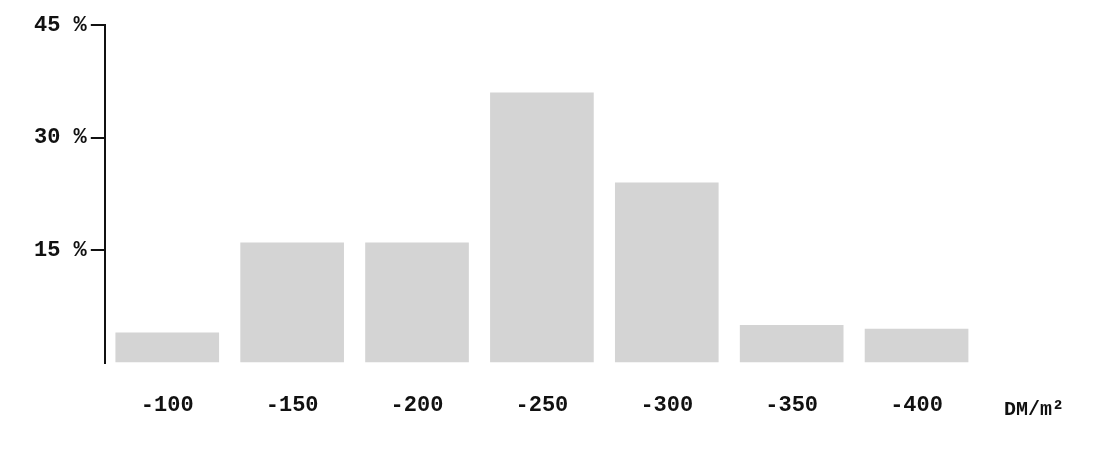 This screenshot has height=454, width=1119. What do you see at coordinates (417, 406) in the screenshot?
I see `x-tick-label: -200` at bounding box center [417, 406].